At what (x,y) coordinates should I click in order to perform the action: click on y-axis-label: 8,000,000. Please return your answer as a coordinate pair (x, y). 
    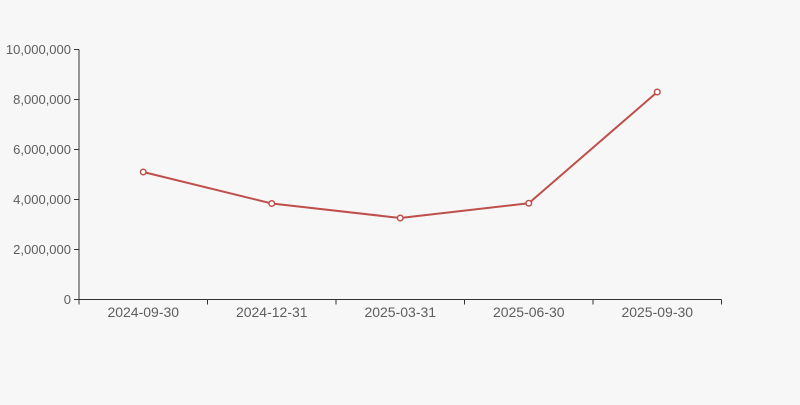
    Looking at the image, I should click on (42, 99).